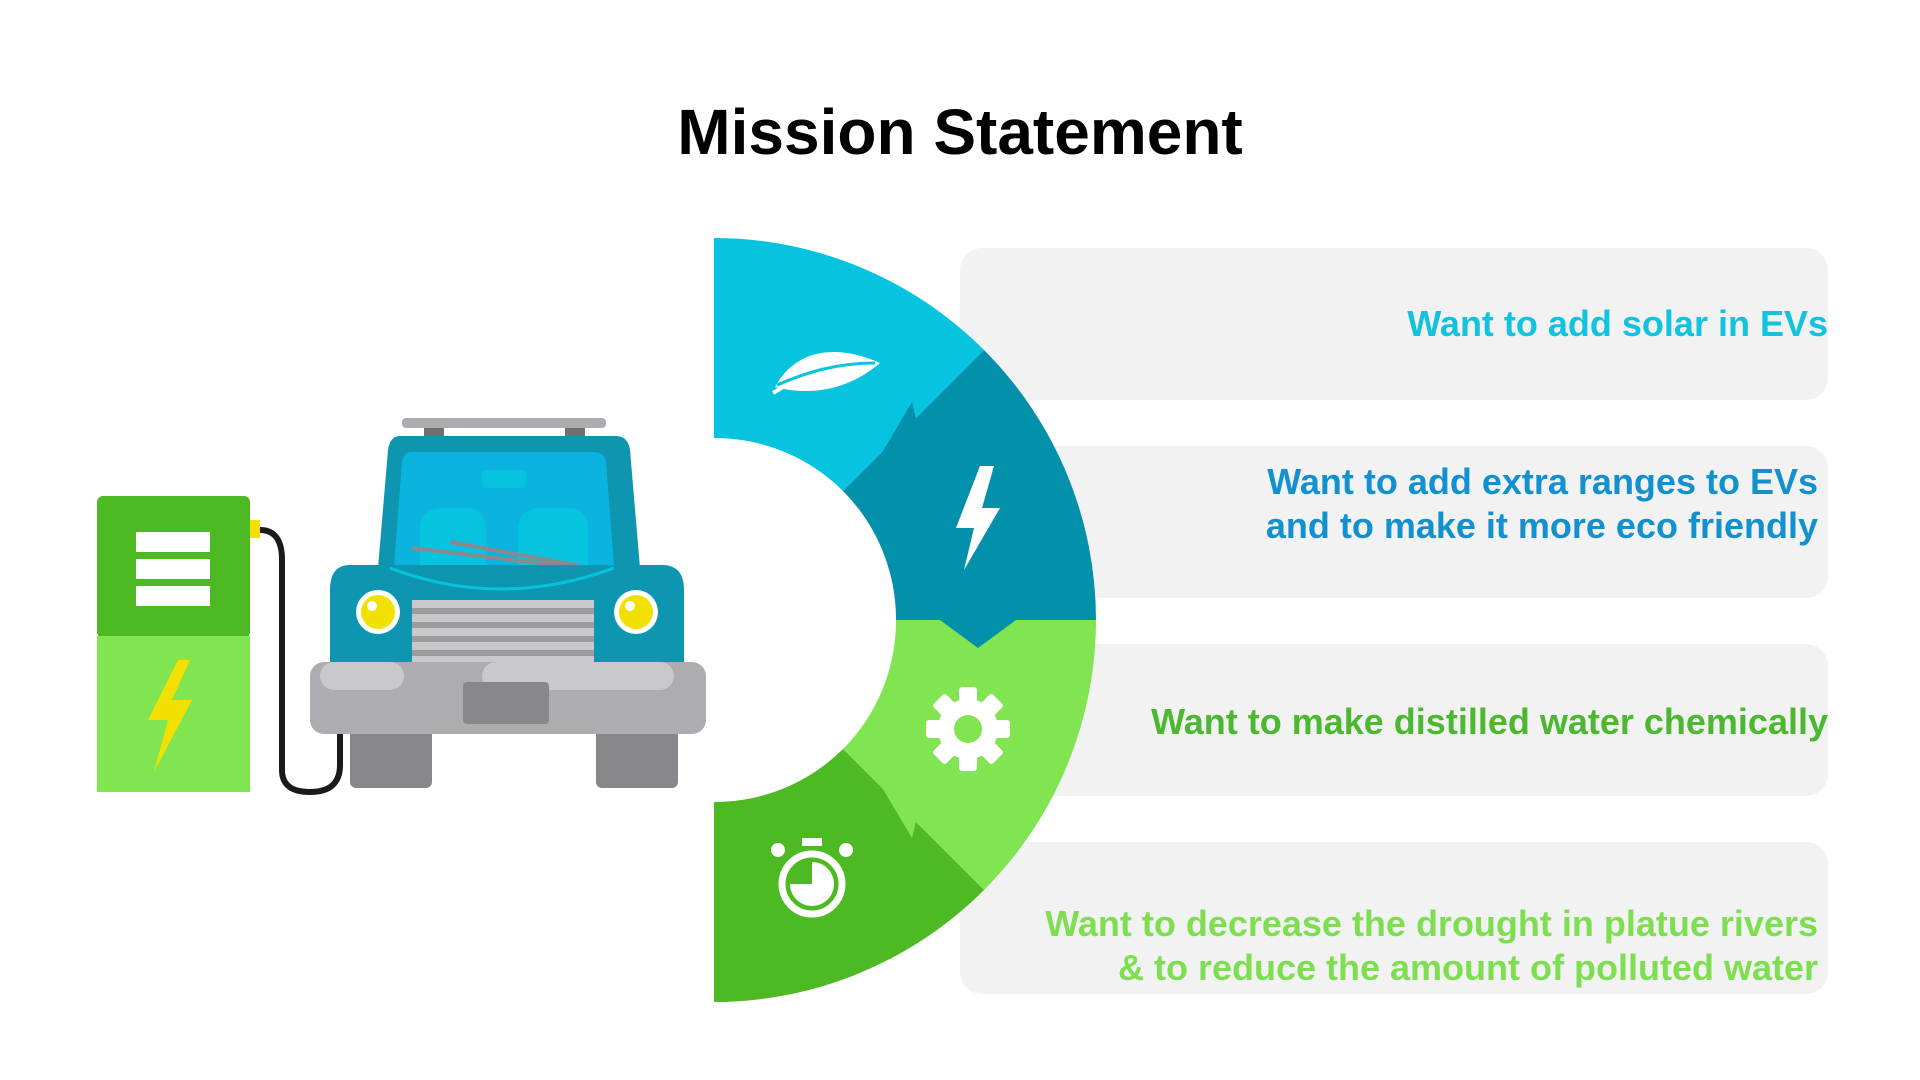  I want to click on stopwatch-icon, so click(812, 878).